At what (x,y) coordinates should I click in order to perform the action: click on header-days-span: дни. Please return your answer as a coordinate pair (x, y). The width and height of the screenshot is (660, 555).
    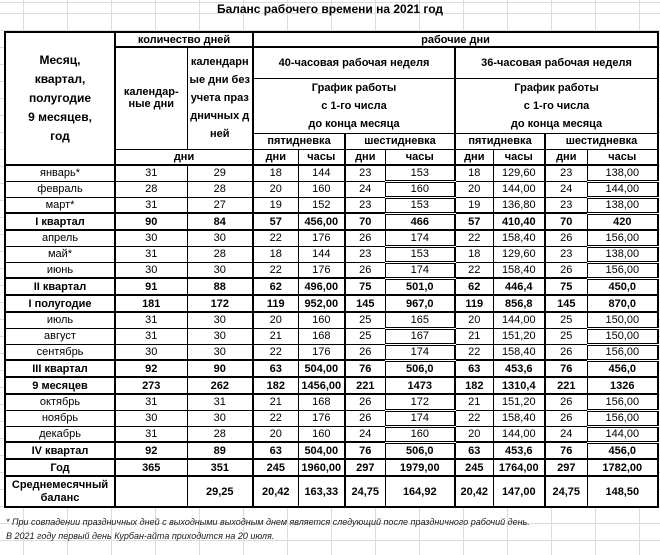
    Looking at the image, I should click on (183, 157).